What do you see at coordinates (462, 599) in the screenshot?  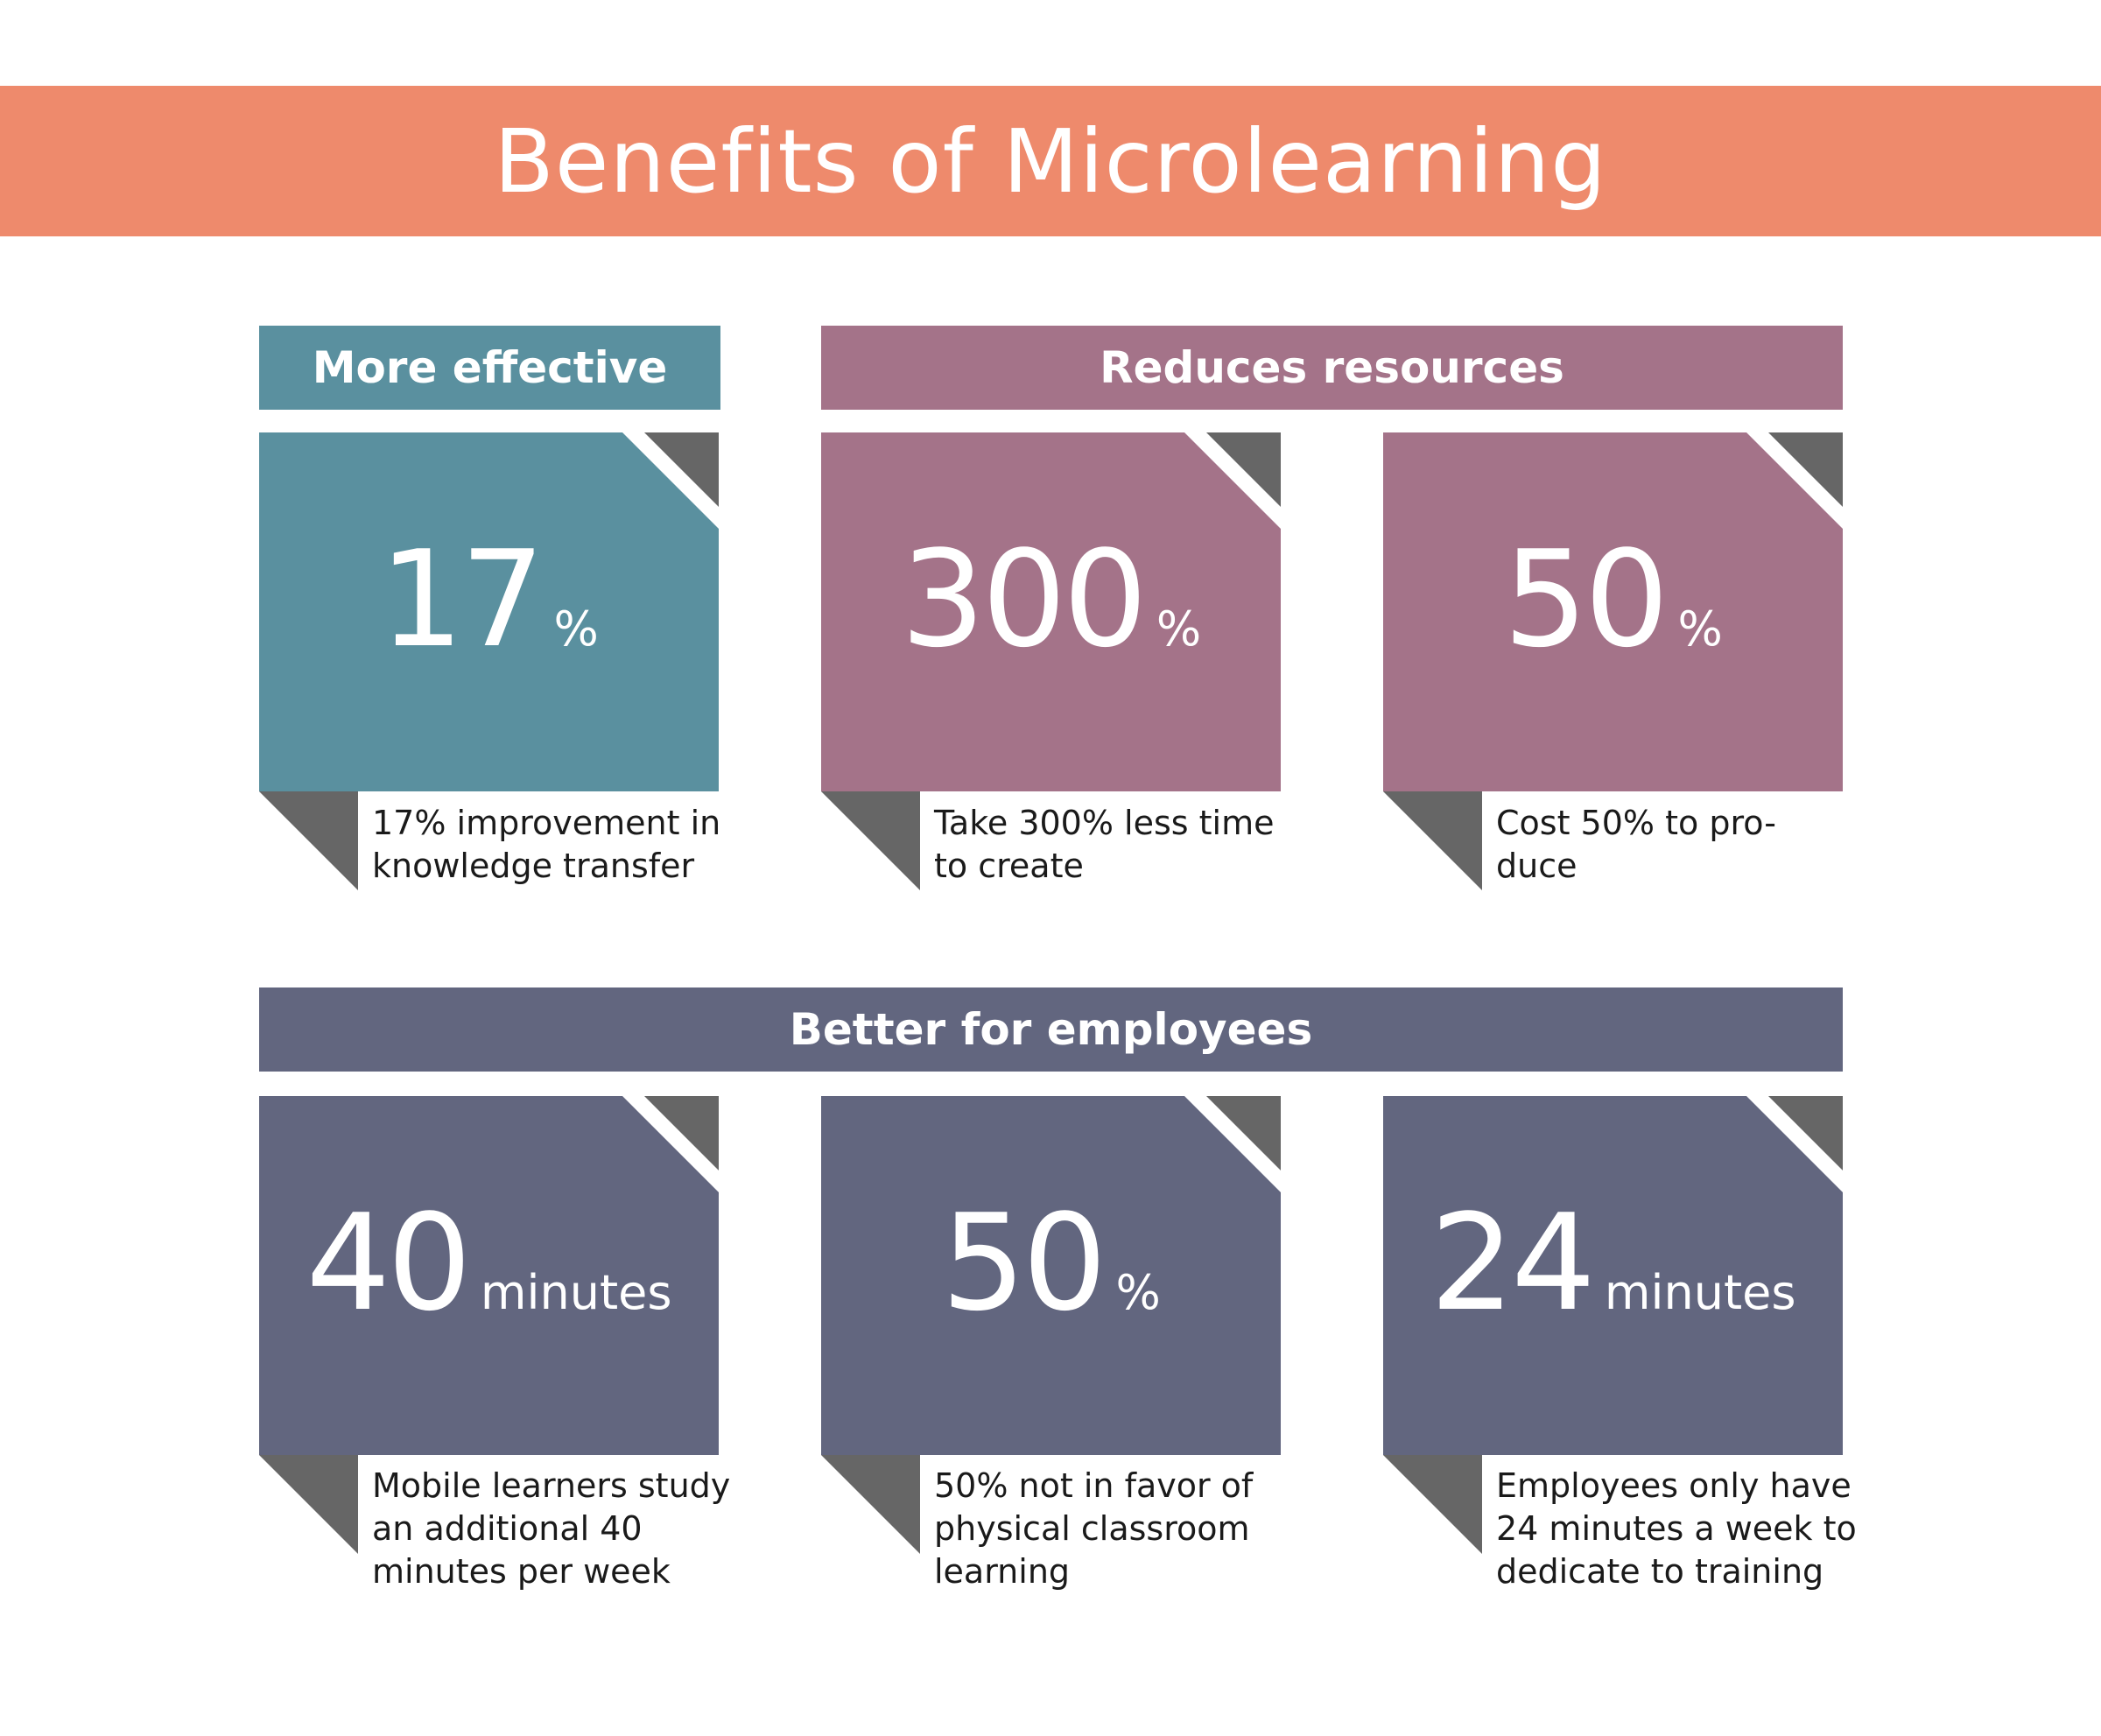 I see `stat-number: 17` at bounding box center [462, 599].